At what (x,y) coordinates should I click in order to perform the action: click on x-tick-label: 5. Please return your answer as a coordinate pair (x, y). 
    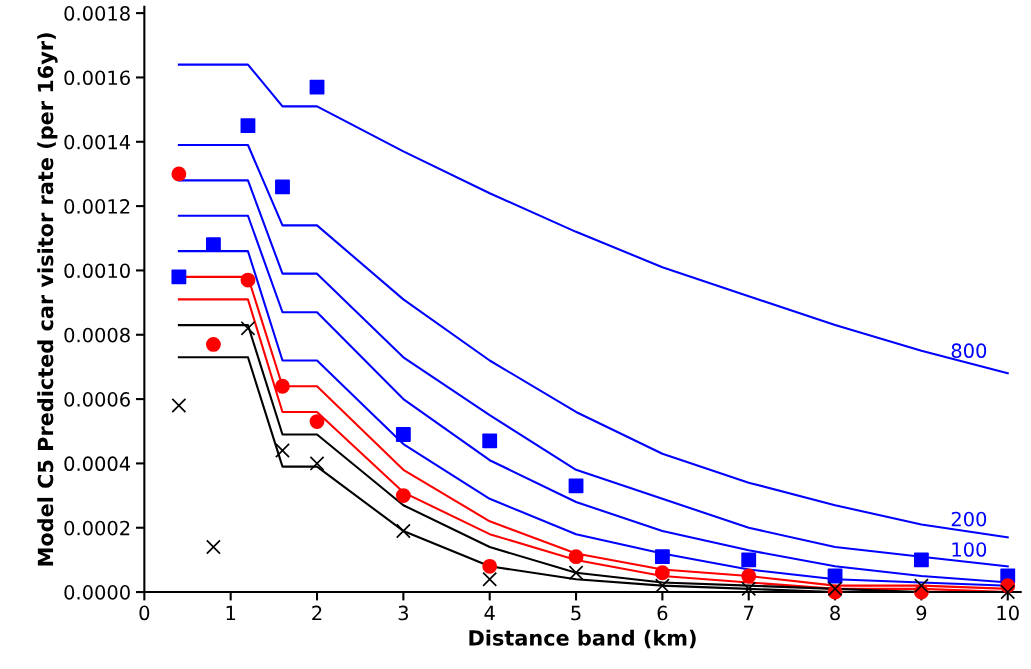
    Looking at the image, I should click on (576, 613).